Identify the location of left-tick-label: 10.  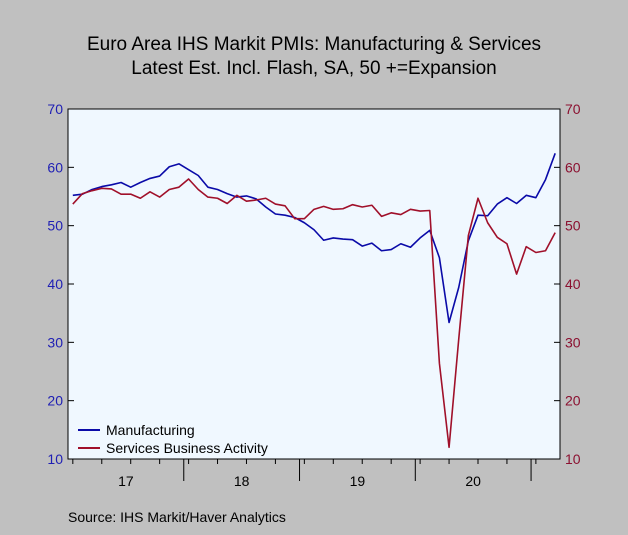
(55, 459).